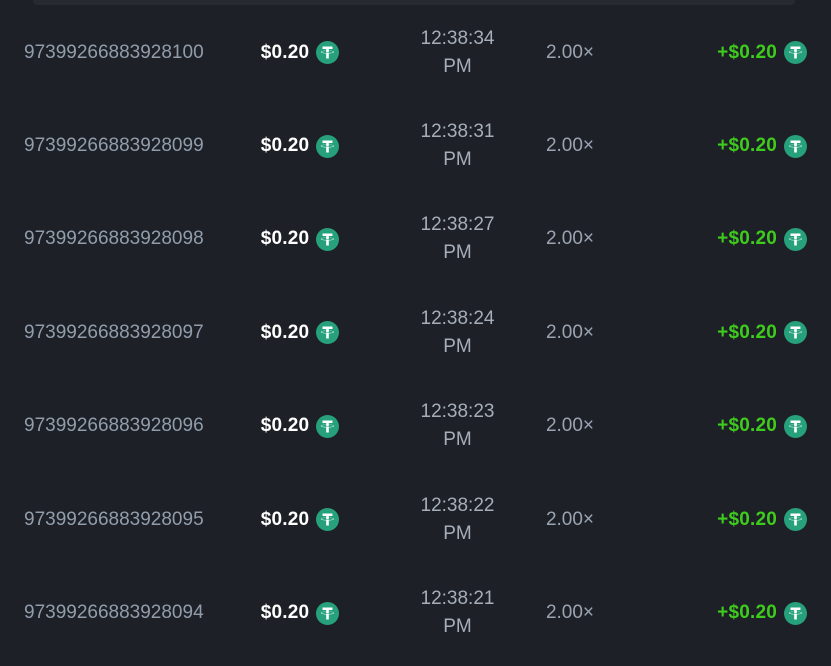 This screenshot has height=666, width=831. I want to click on previous-row-remnant, so click(414, 2).